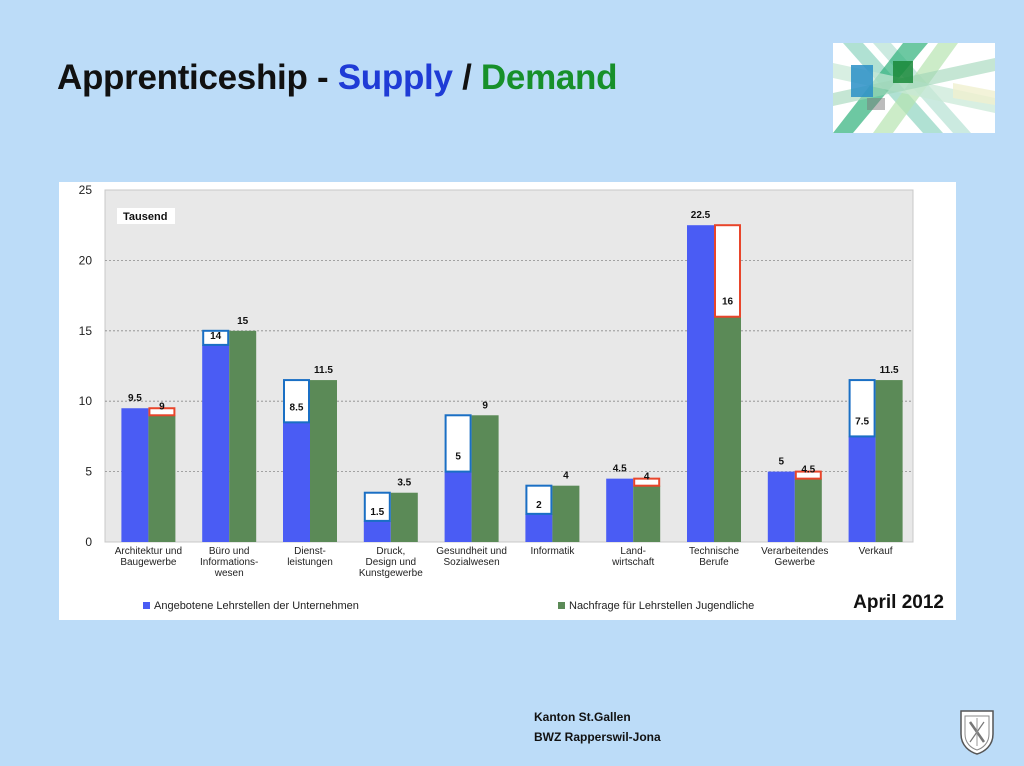  I want to click on category-label: Technische Berufe, so click(714, 557).